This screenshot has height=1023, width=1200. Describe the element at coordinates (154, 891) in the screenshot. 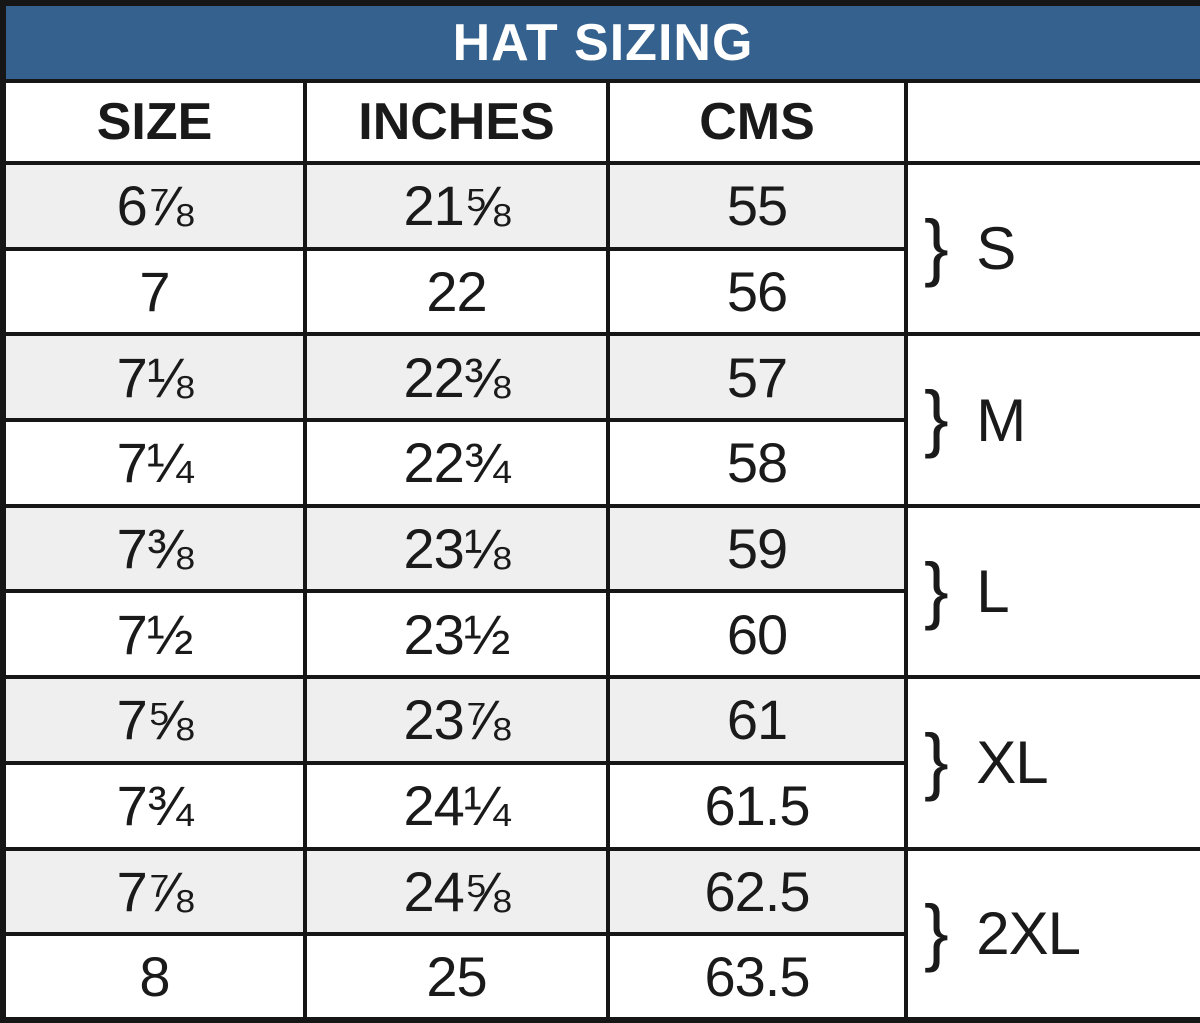

I see `size-cell: 7⅞` at that location.